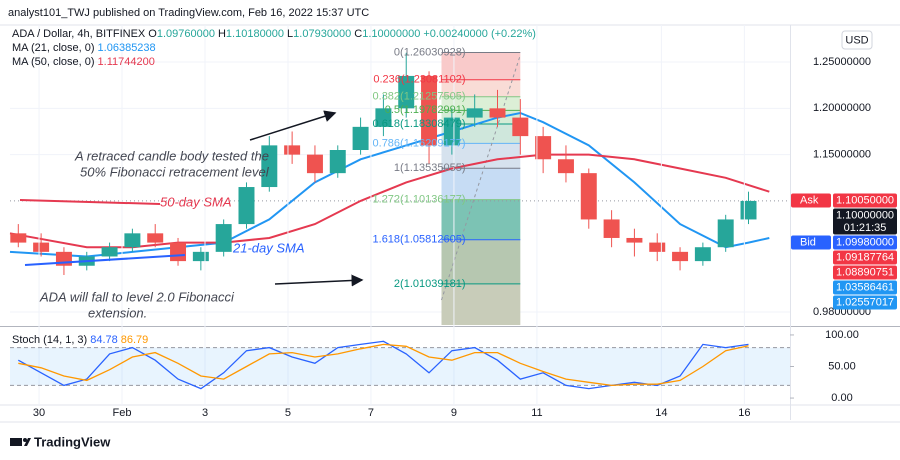  What do you see at coordinates (171, 155) in the screenshot?
I see `annotation: A retraced candle body tested the` at bounding box center [171, 155].